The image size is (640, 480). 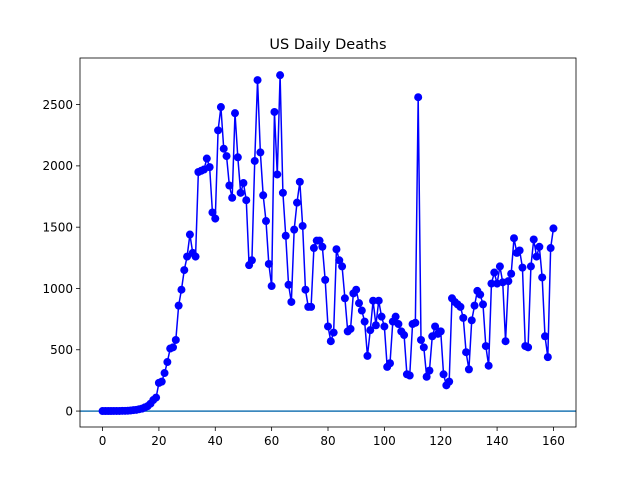 I want to click on y-tick-label: 0, so click(x=69, y=411).